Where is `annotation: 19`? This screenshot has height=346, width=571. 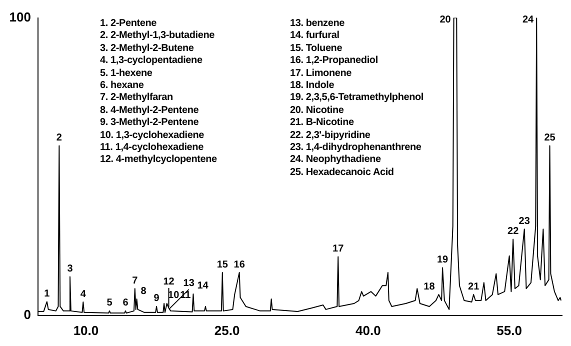
annotation: 19 is located at coordinates (442, 260).